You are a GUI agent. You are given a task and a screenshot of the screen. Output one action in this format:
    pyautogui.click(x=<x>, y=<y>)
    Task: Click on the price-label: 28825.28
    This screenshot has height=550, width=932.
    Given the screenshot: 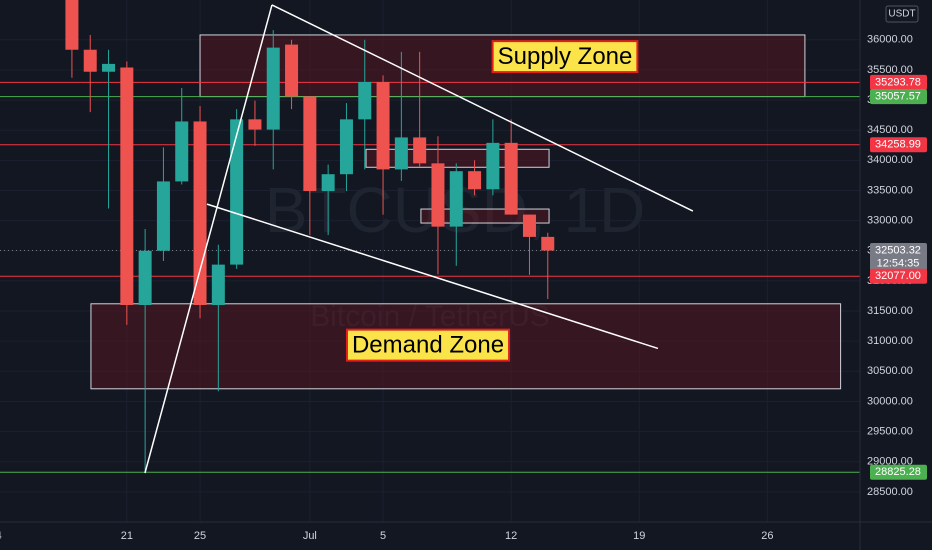 What is the action you would take?
    pyautogui.click(x=898, y=472)
    